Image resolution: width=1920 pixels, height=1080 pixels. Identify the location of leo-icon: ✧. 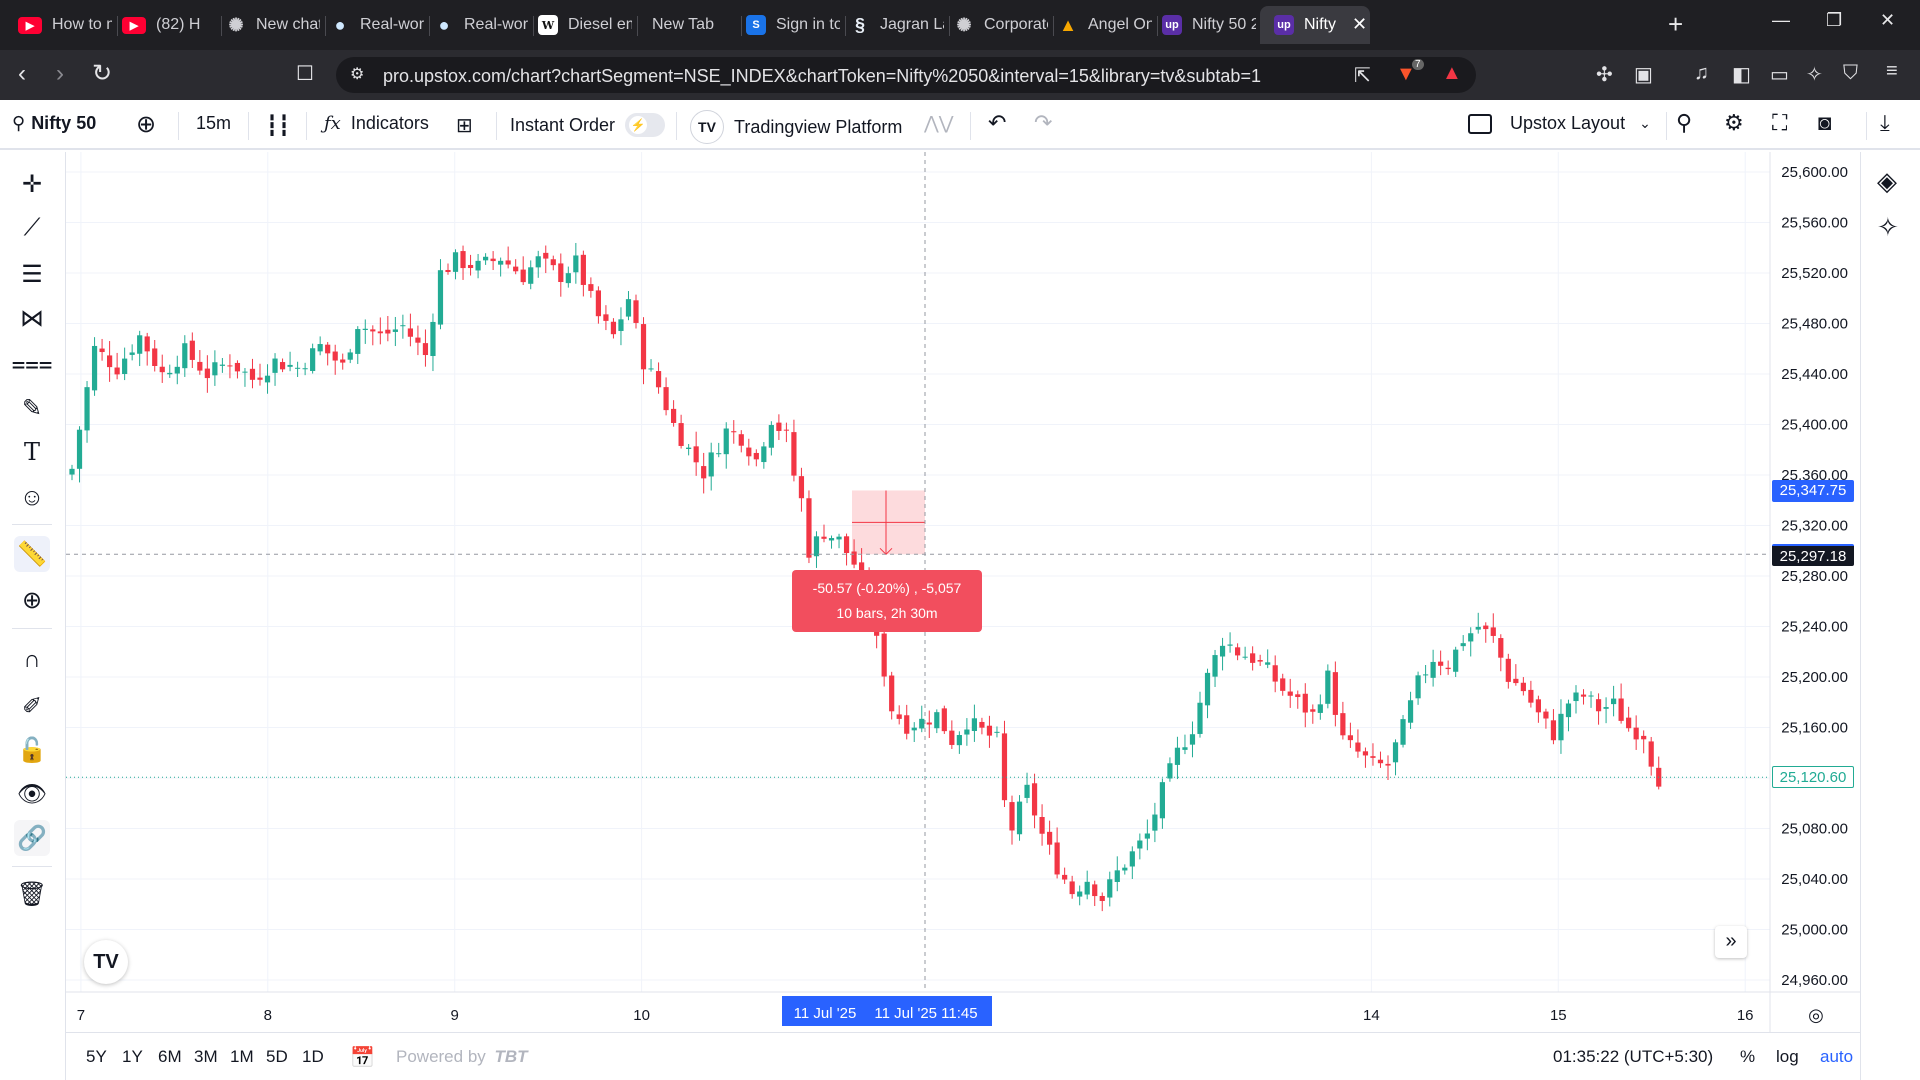
(1814, 75).